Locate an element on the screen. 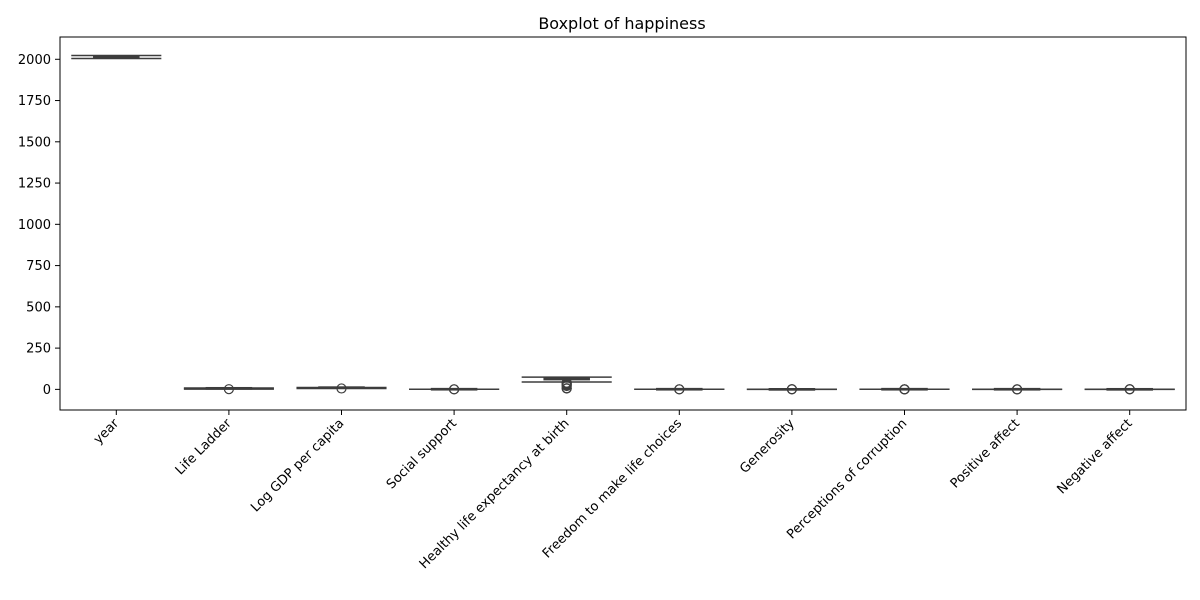 This screenshot has height=600, width=1200. x-tick-label: year is located at coordinates (107, 432).